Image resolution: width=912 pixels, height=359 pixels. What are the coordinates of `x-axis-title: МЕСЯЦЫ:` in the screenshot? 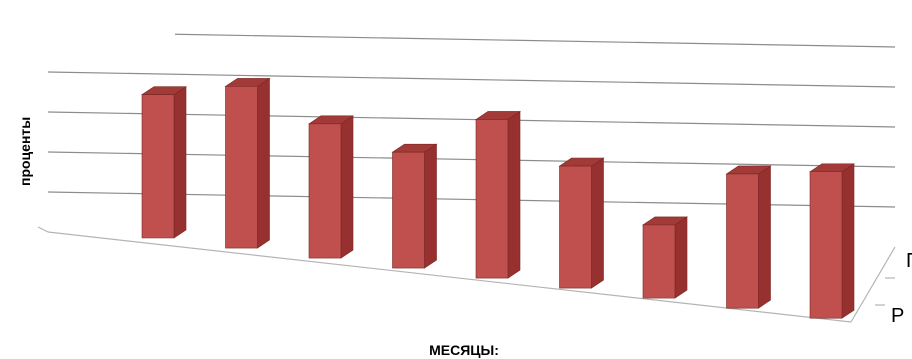 It's located at (464, 350).